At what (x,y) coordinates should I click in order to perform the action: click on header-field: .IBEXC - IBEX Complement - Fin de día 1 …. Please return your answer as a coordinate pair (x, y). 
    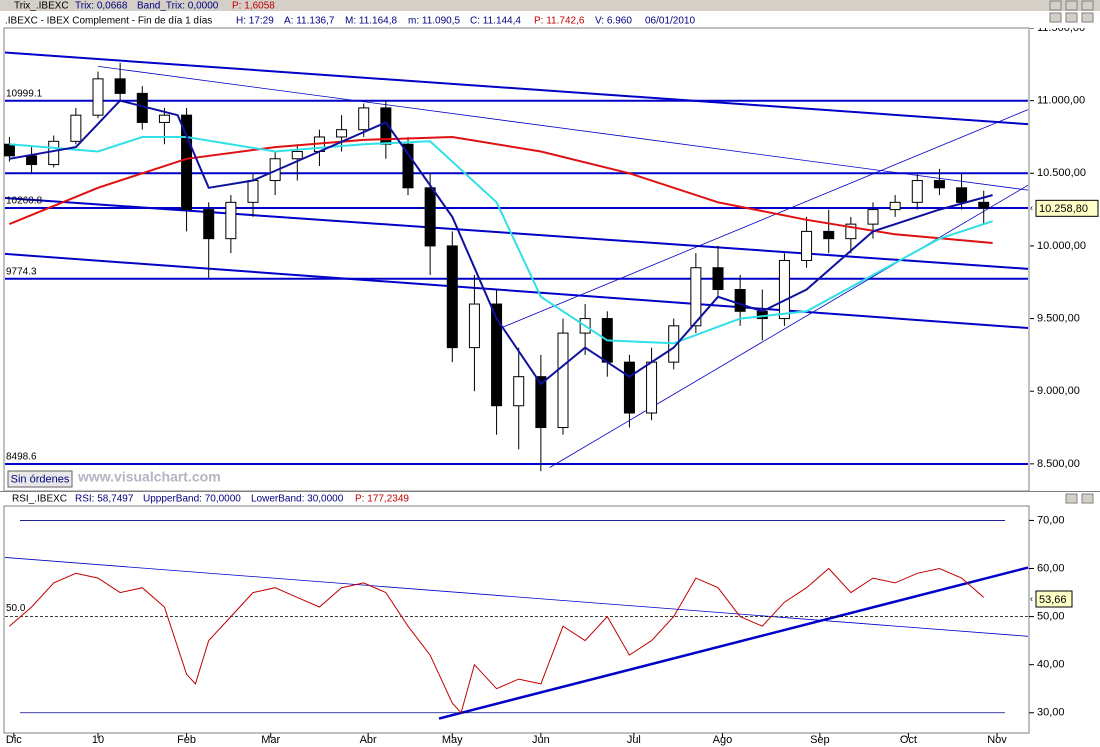
    Looking at the image, I should click on (108, 21).